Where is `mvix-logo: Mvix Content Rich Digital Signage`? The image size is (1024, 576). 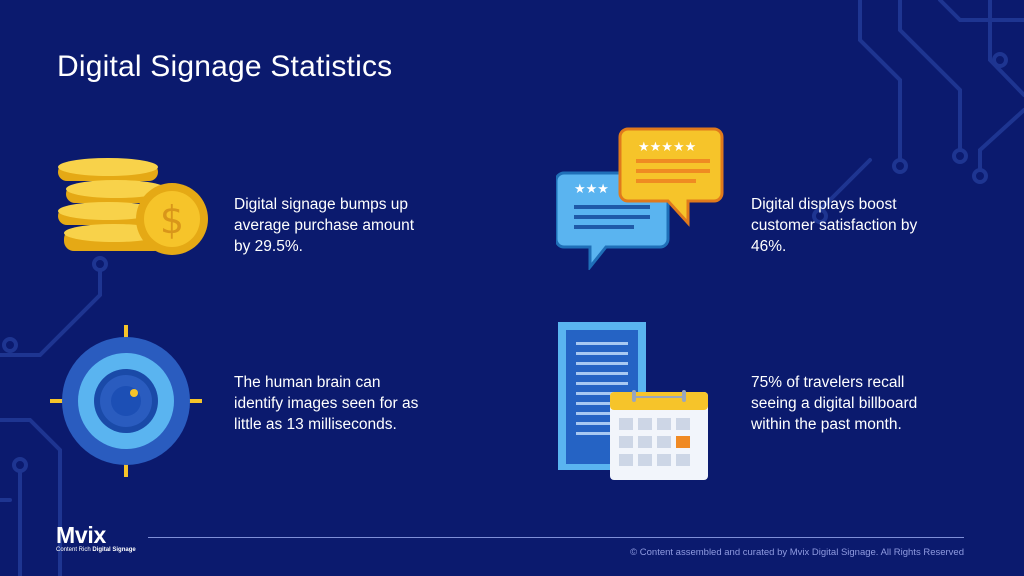 mvix-logo: Mvix Content Rich Digital Signage is located at coordinates (101, 544).